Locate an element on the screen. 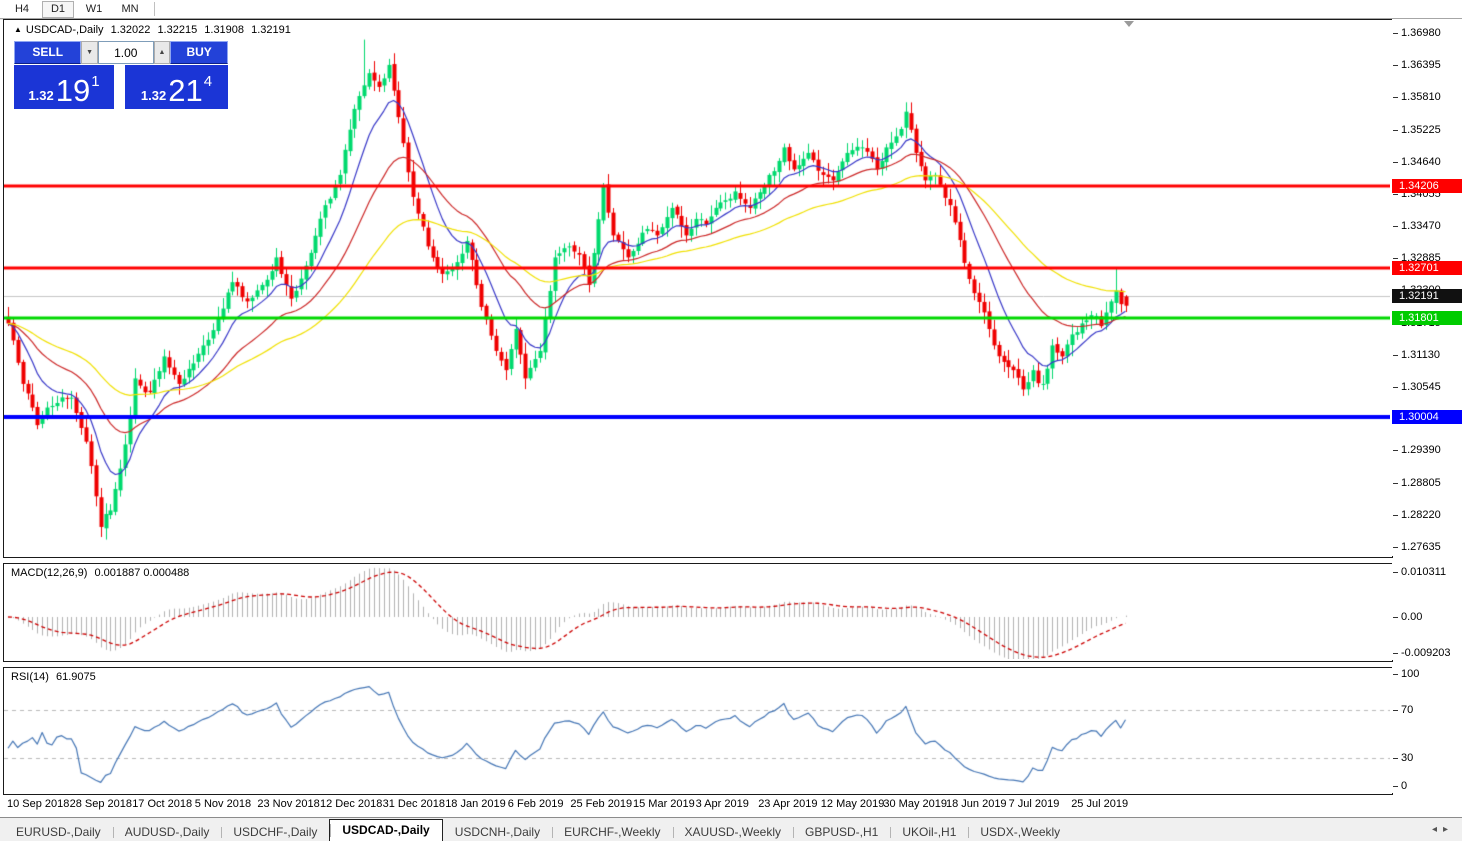  time-axis-label: 12 Dec 2018 is located at coordinates (351, 804).